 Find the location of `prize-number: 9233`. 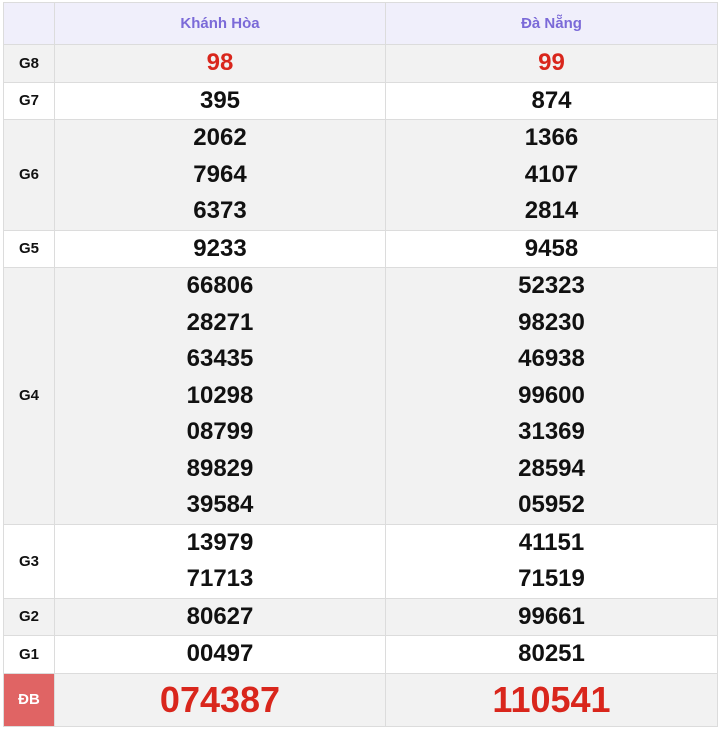

prize-number: 9233 is located at coordinates (220, 248).